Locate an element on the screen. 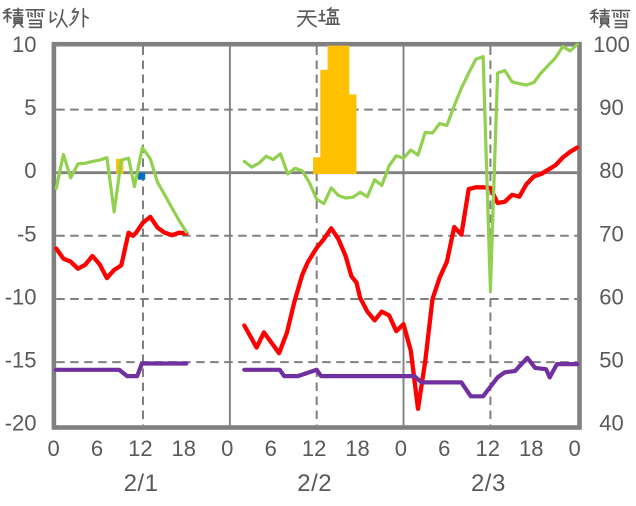 The height and width of the screenshot is (506, 636). svg-text: 70 is located at coordinates (611, 233).